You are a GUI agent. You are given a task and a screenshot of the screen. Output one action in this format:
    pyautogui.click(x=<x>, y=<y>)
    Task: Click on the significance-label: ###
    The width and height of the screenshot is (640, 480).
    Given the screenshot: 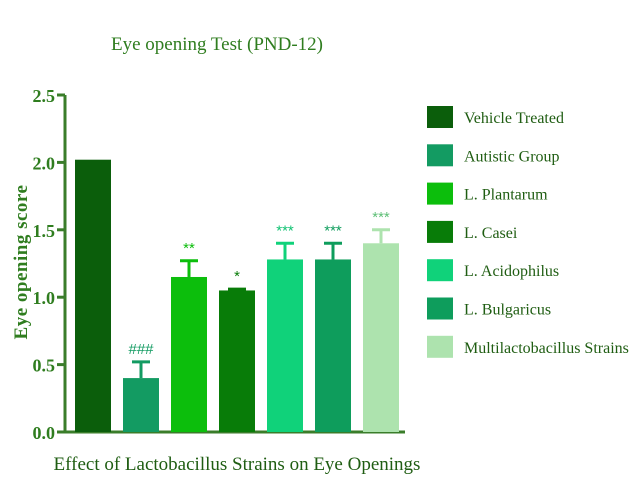 What is the action you would take?
    pyautogui.click(x=141, y=349)
    